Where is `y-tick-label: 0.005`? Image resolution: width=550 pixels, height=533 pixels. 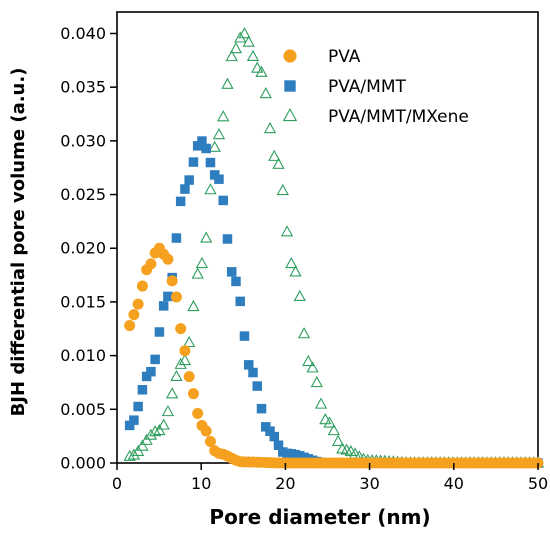
y-tick-label: 0.005 is located at coordinates (83, 409).